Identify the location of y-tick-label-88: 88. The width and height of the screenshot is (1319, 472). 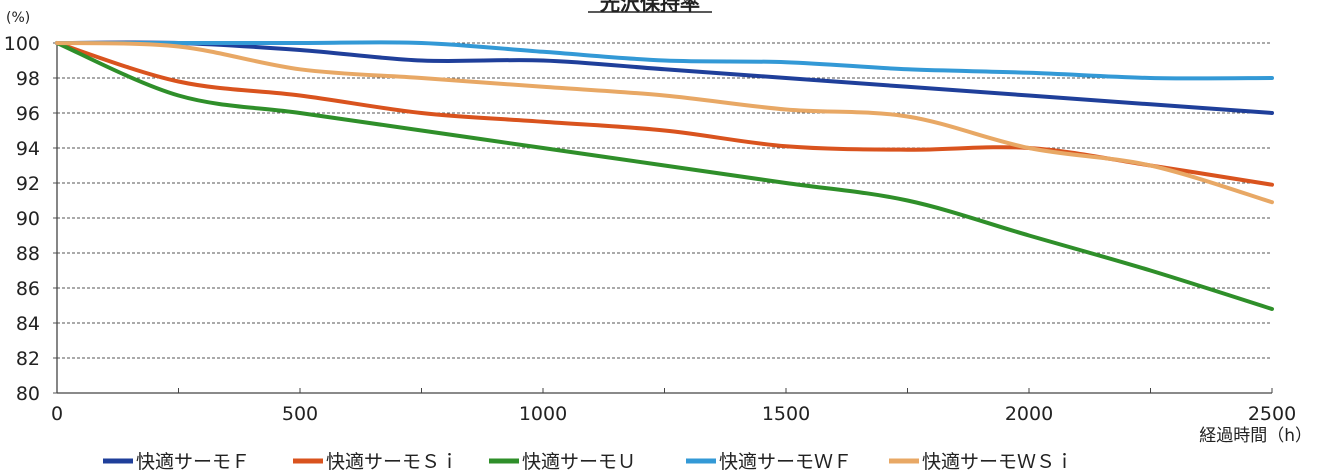
(28, 254).